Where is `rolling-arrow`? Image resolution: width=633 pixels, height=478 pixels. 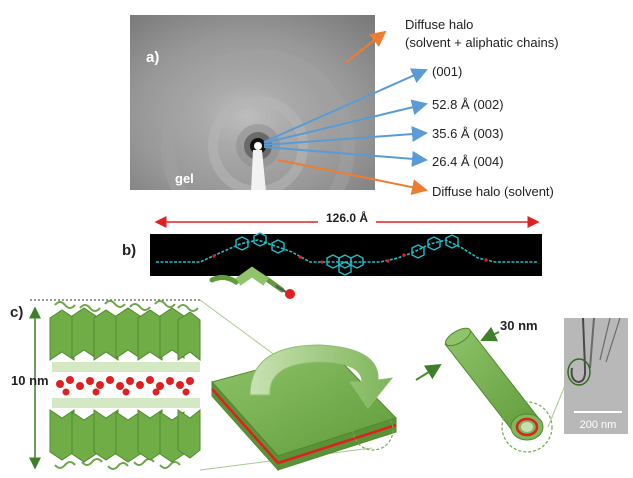
rolling-arrow is located at coordinates (321, 376).